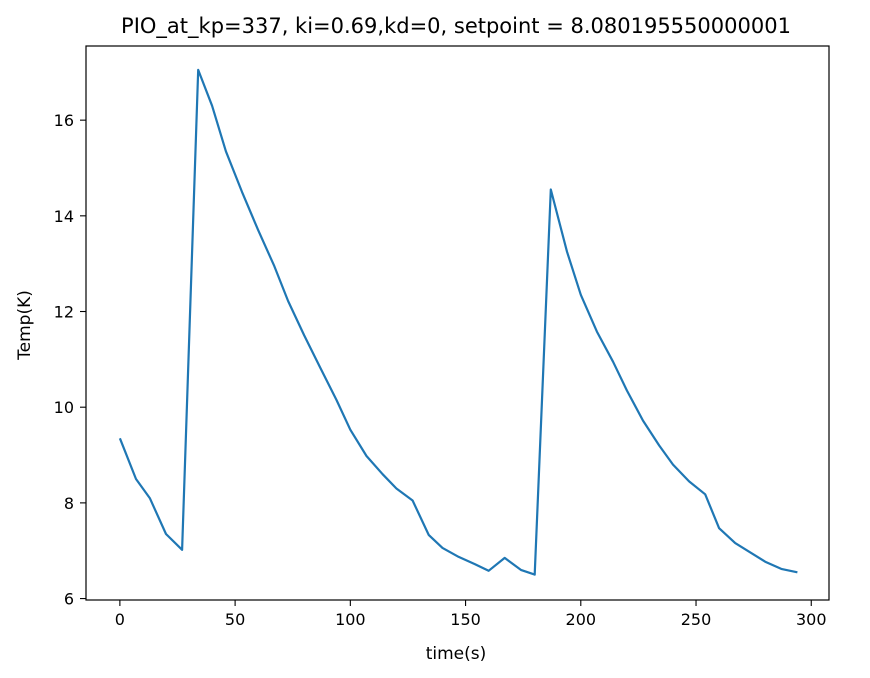 The height and width of the screenshot is (678, 870). What do you see at coordinates (69, 503) in the screenshot?
I see `y-tick-label: 8` at bounding box center [69, 503].